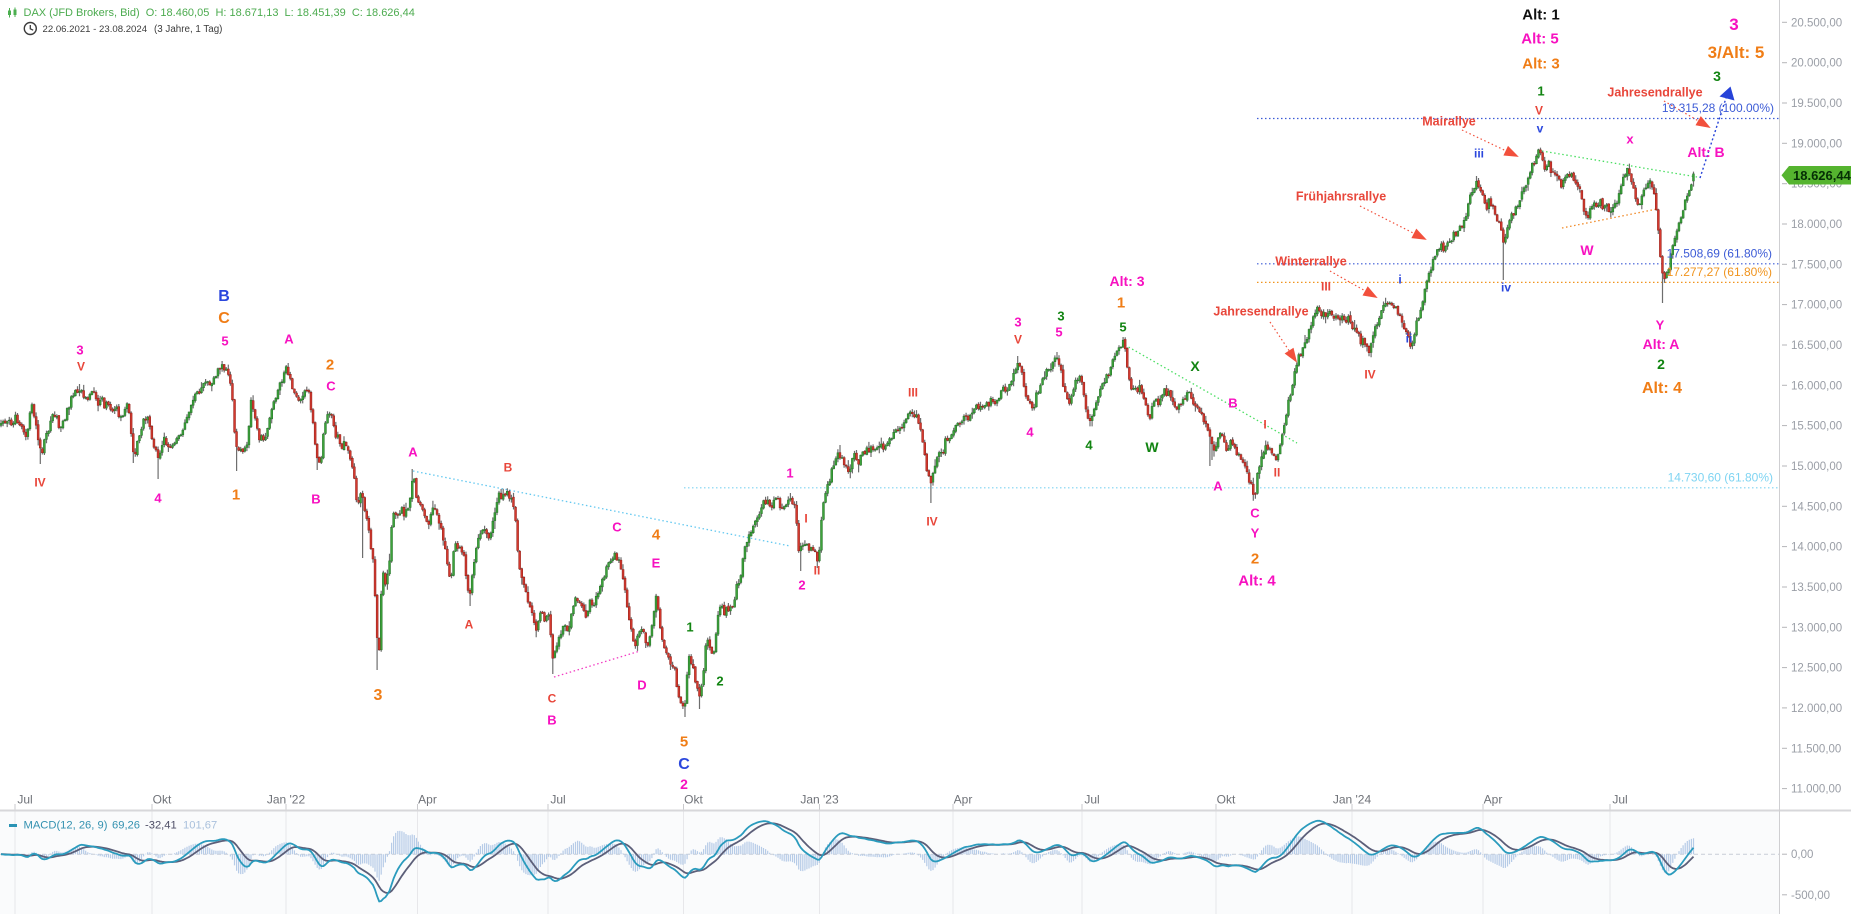  I want to click on svg-text: 18.000,00, so click(1816, 225).